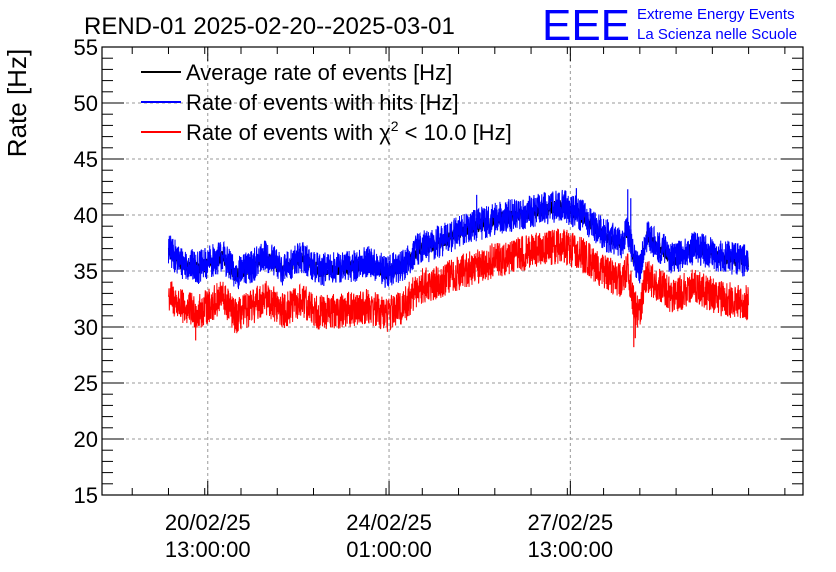 The image size is (836, 572). I want to click on y-tick-label: 30, so click(86, 327).